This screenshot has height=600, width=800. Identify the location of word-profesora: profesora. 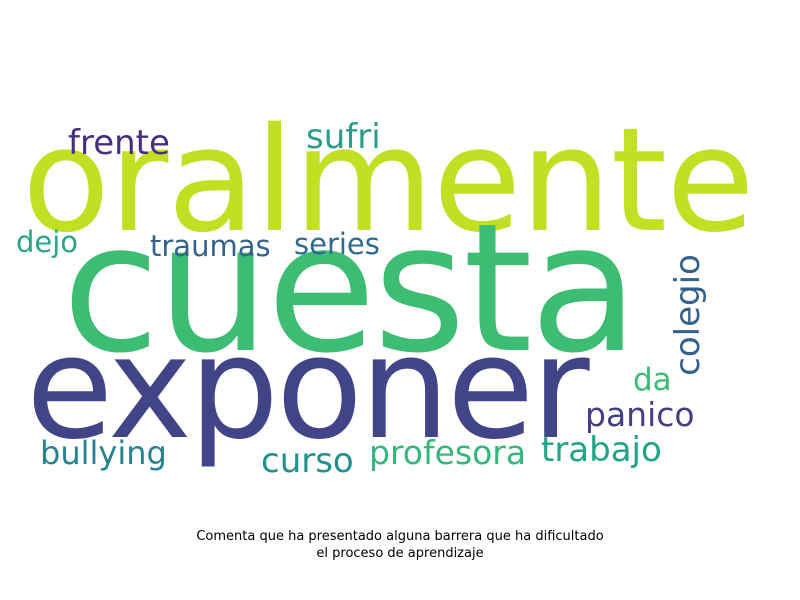
(448, 452).